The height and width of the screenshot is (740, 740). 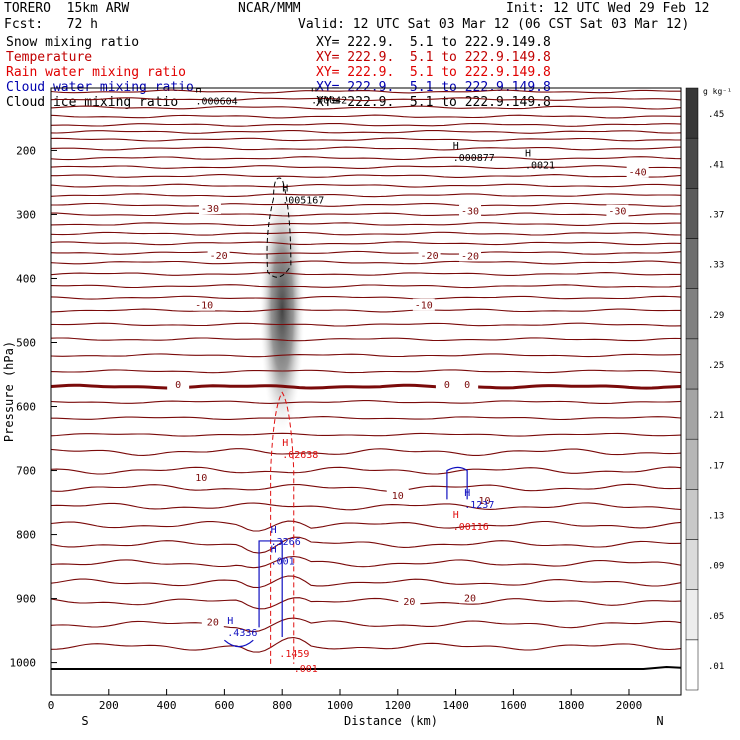 What do you see at coordinates (242, 633) in the screenshot?
I see `max-value: .4336` at bounding box center [242, 633].